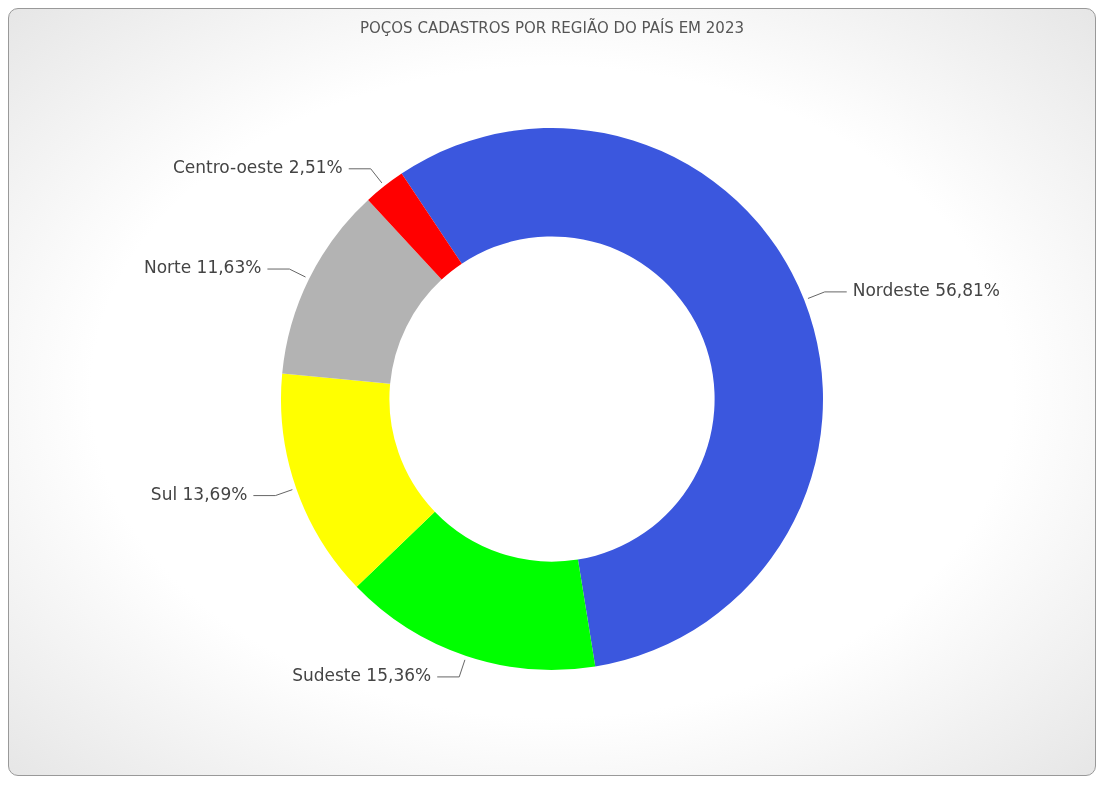 This screenshot has height=785, width=1107. I want to click on slice-label: Nordeste 56,81%, so click(926, 290).